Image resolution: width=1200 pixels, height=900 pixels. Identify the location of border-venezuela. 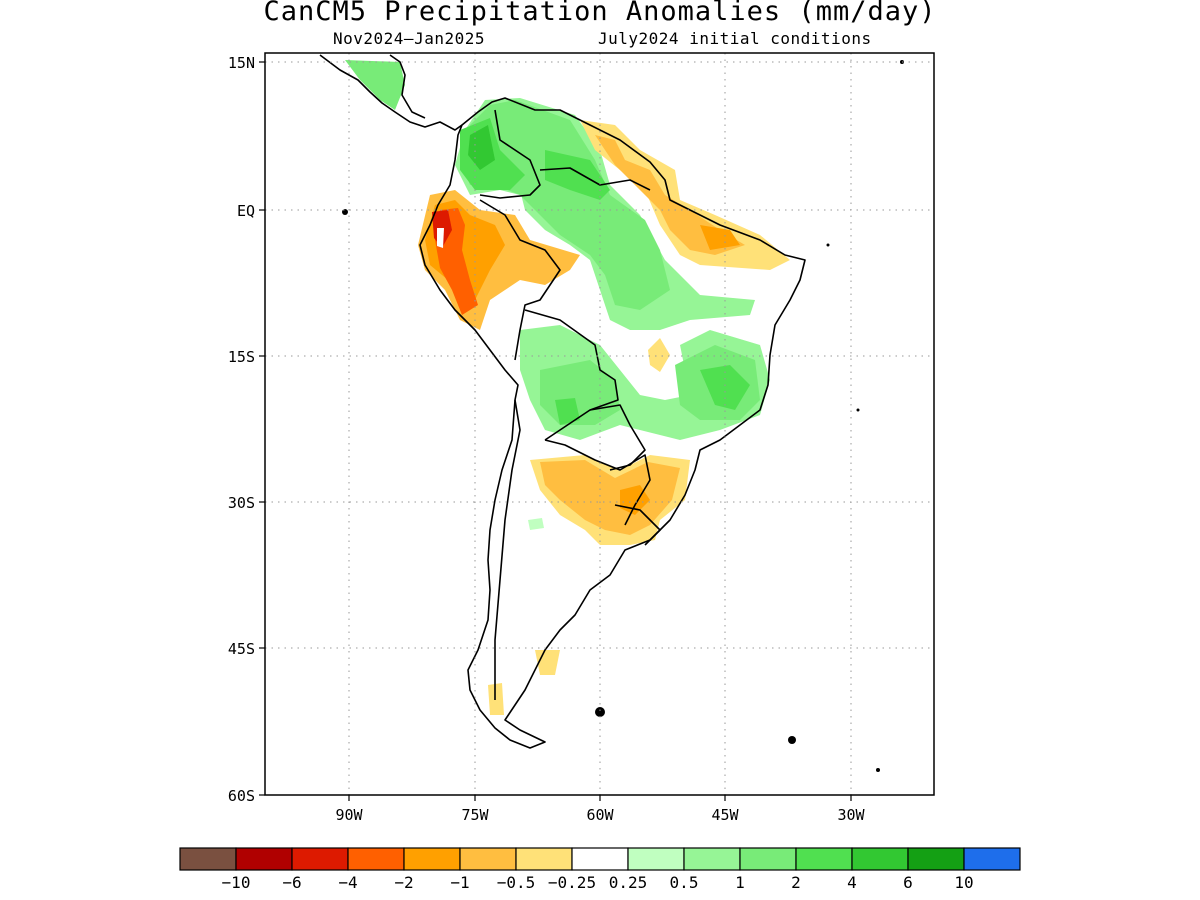
(595, 179).